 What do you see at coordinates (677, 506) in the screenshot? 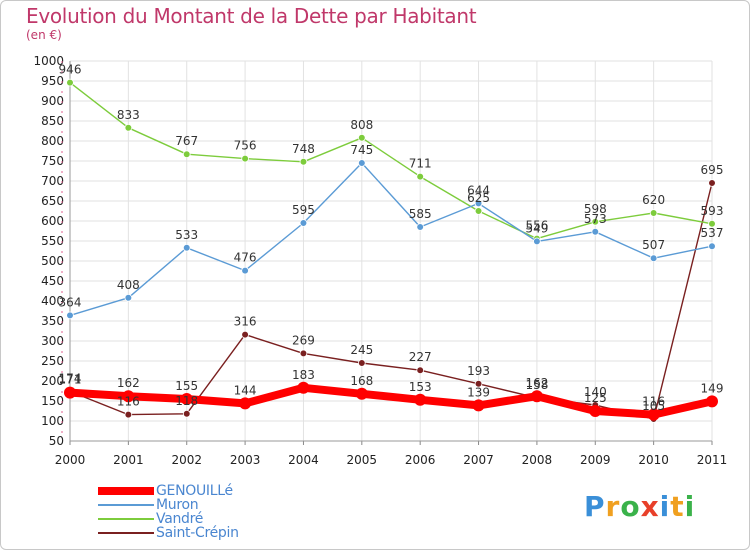
I see `brand-letter: t` at bounding box center [677, 506].